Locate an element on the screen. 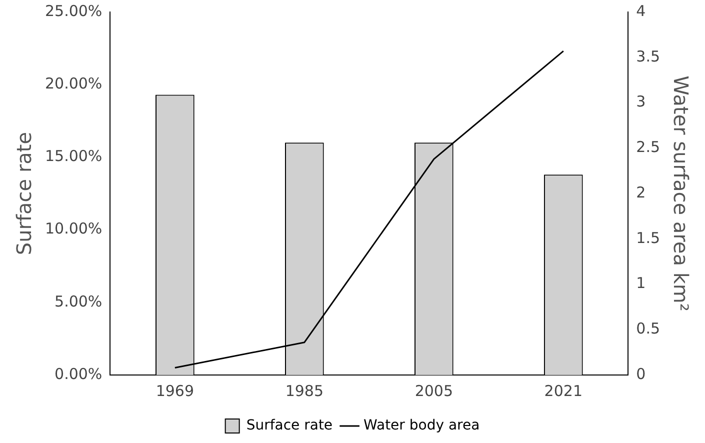 The height and width of the screenshot is (443, 705). y-tick-label: 15.00% is located at coordinates (73, 156).